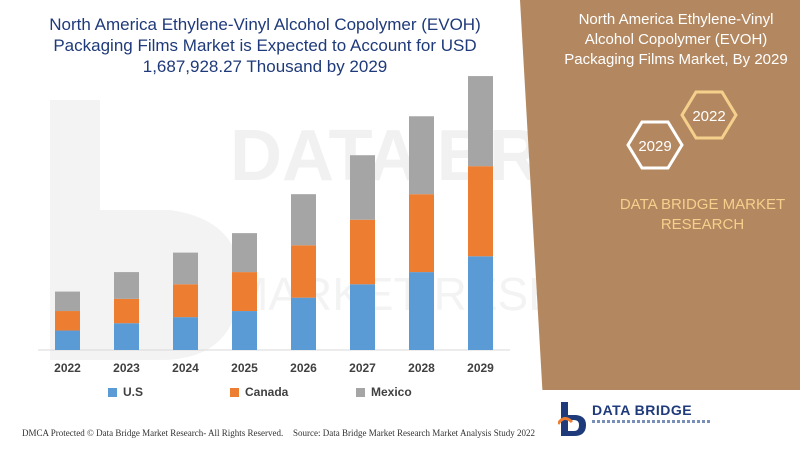  I want to click on x-tick-label-2028: 2028, so click(421, 368).